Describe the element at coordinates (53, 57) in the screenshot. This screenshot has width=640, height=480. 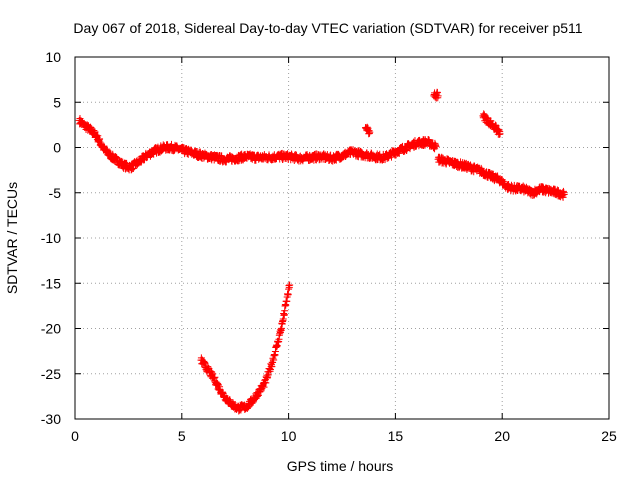
I see `y-tick-label: 10` at that location.